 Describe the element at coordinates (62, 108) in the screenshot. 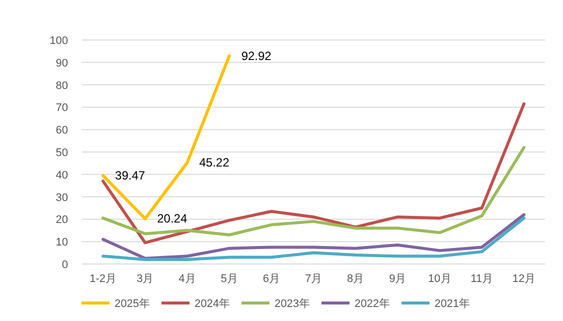

I see `y-tick-label: 70` at that location.